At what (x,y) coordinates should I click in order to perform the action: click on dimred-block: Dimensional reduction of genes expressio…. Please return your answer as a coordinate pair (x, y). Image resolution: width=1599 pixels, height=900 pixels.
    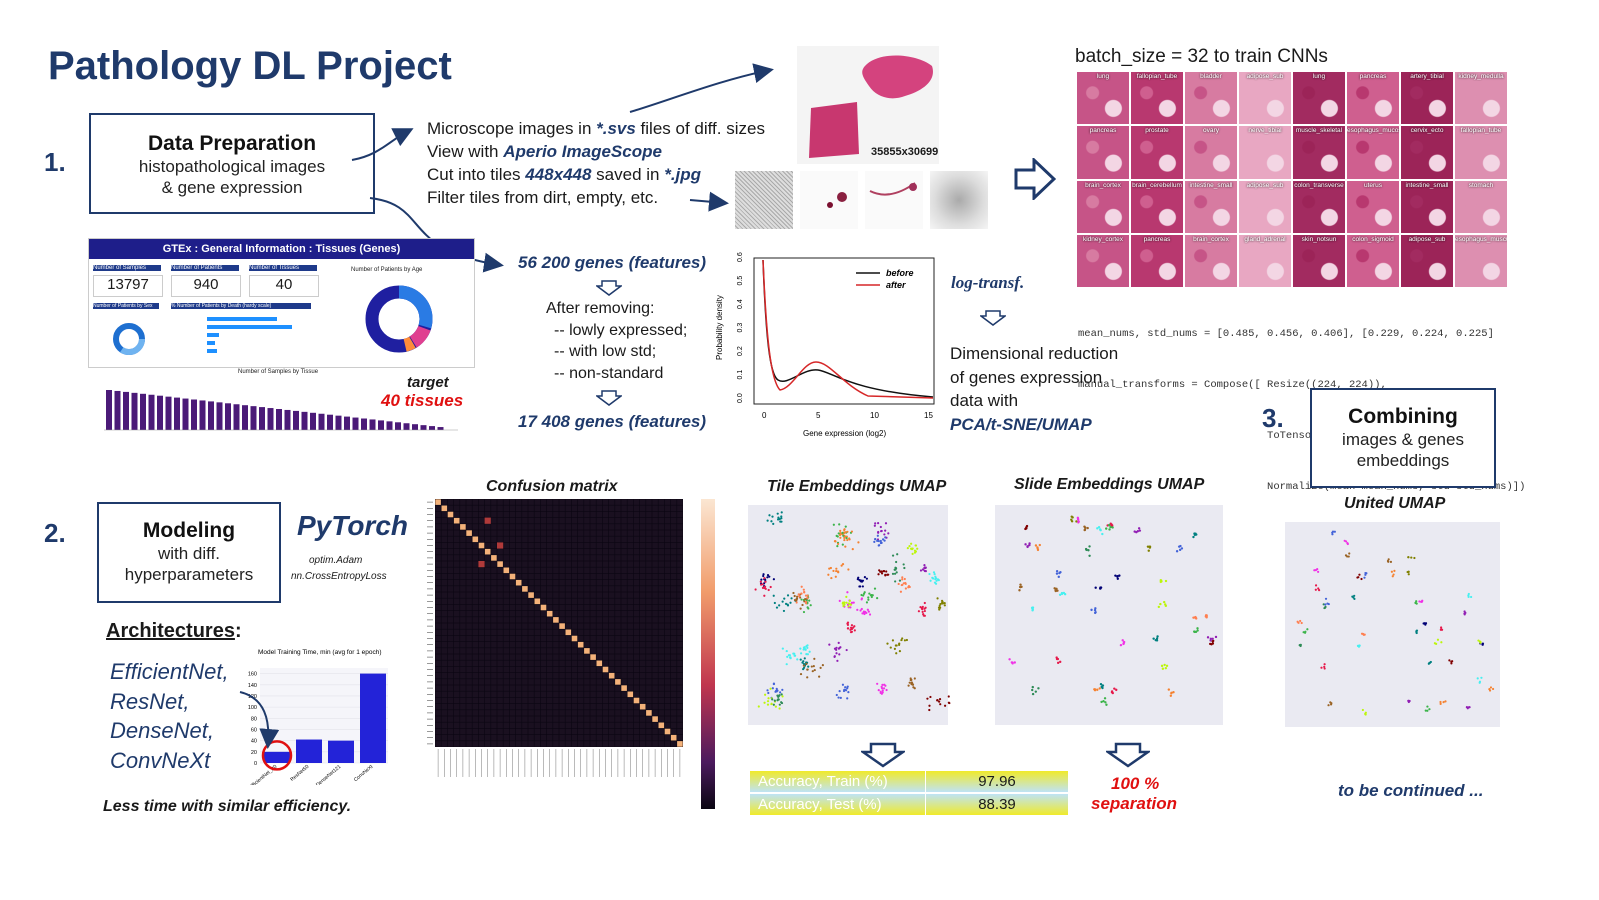
    Looking at the image, I should click on (1034, 389).